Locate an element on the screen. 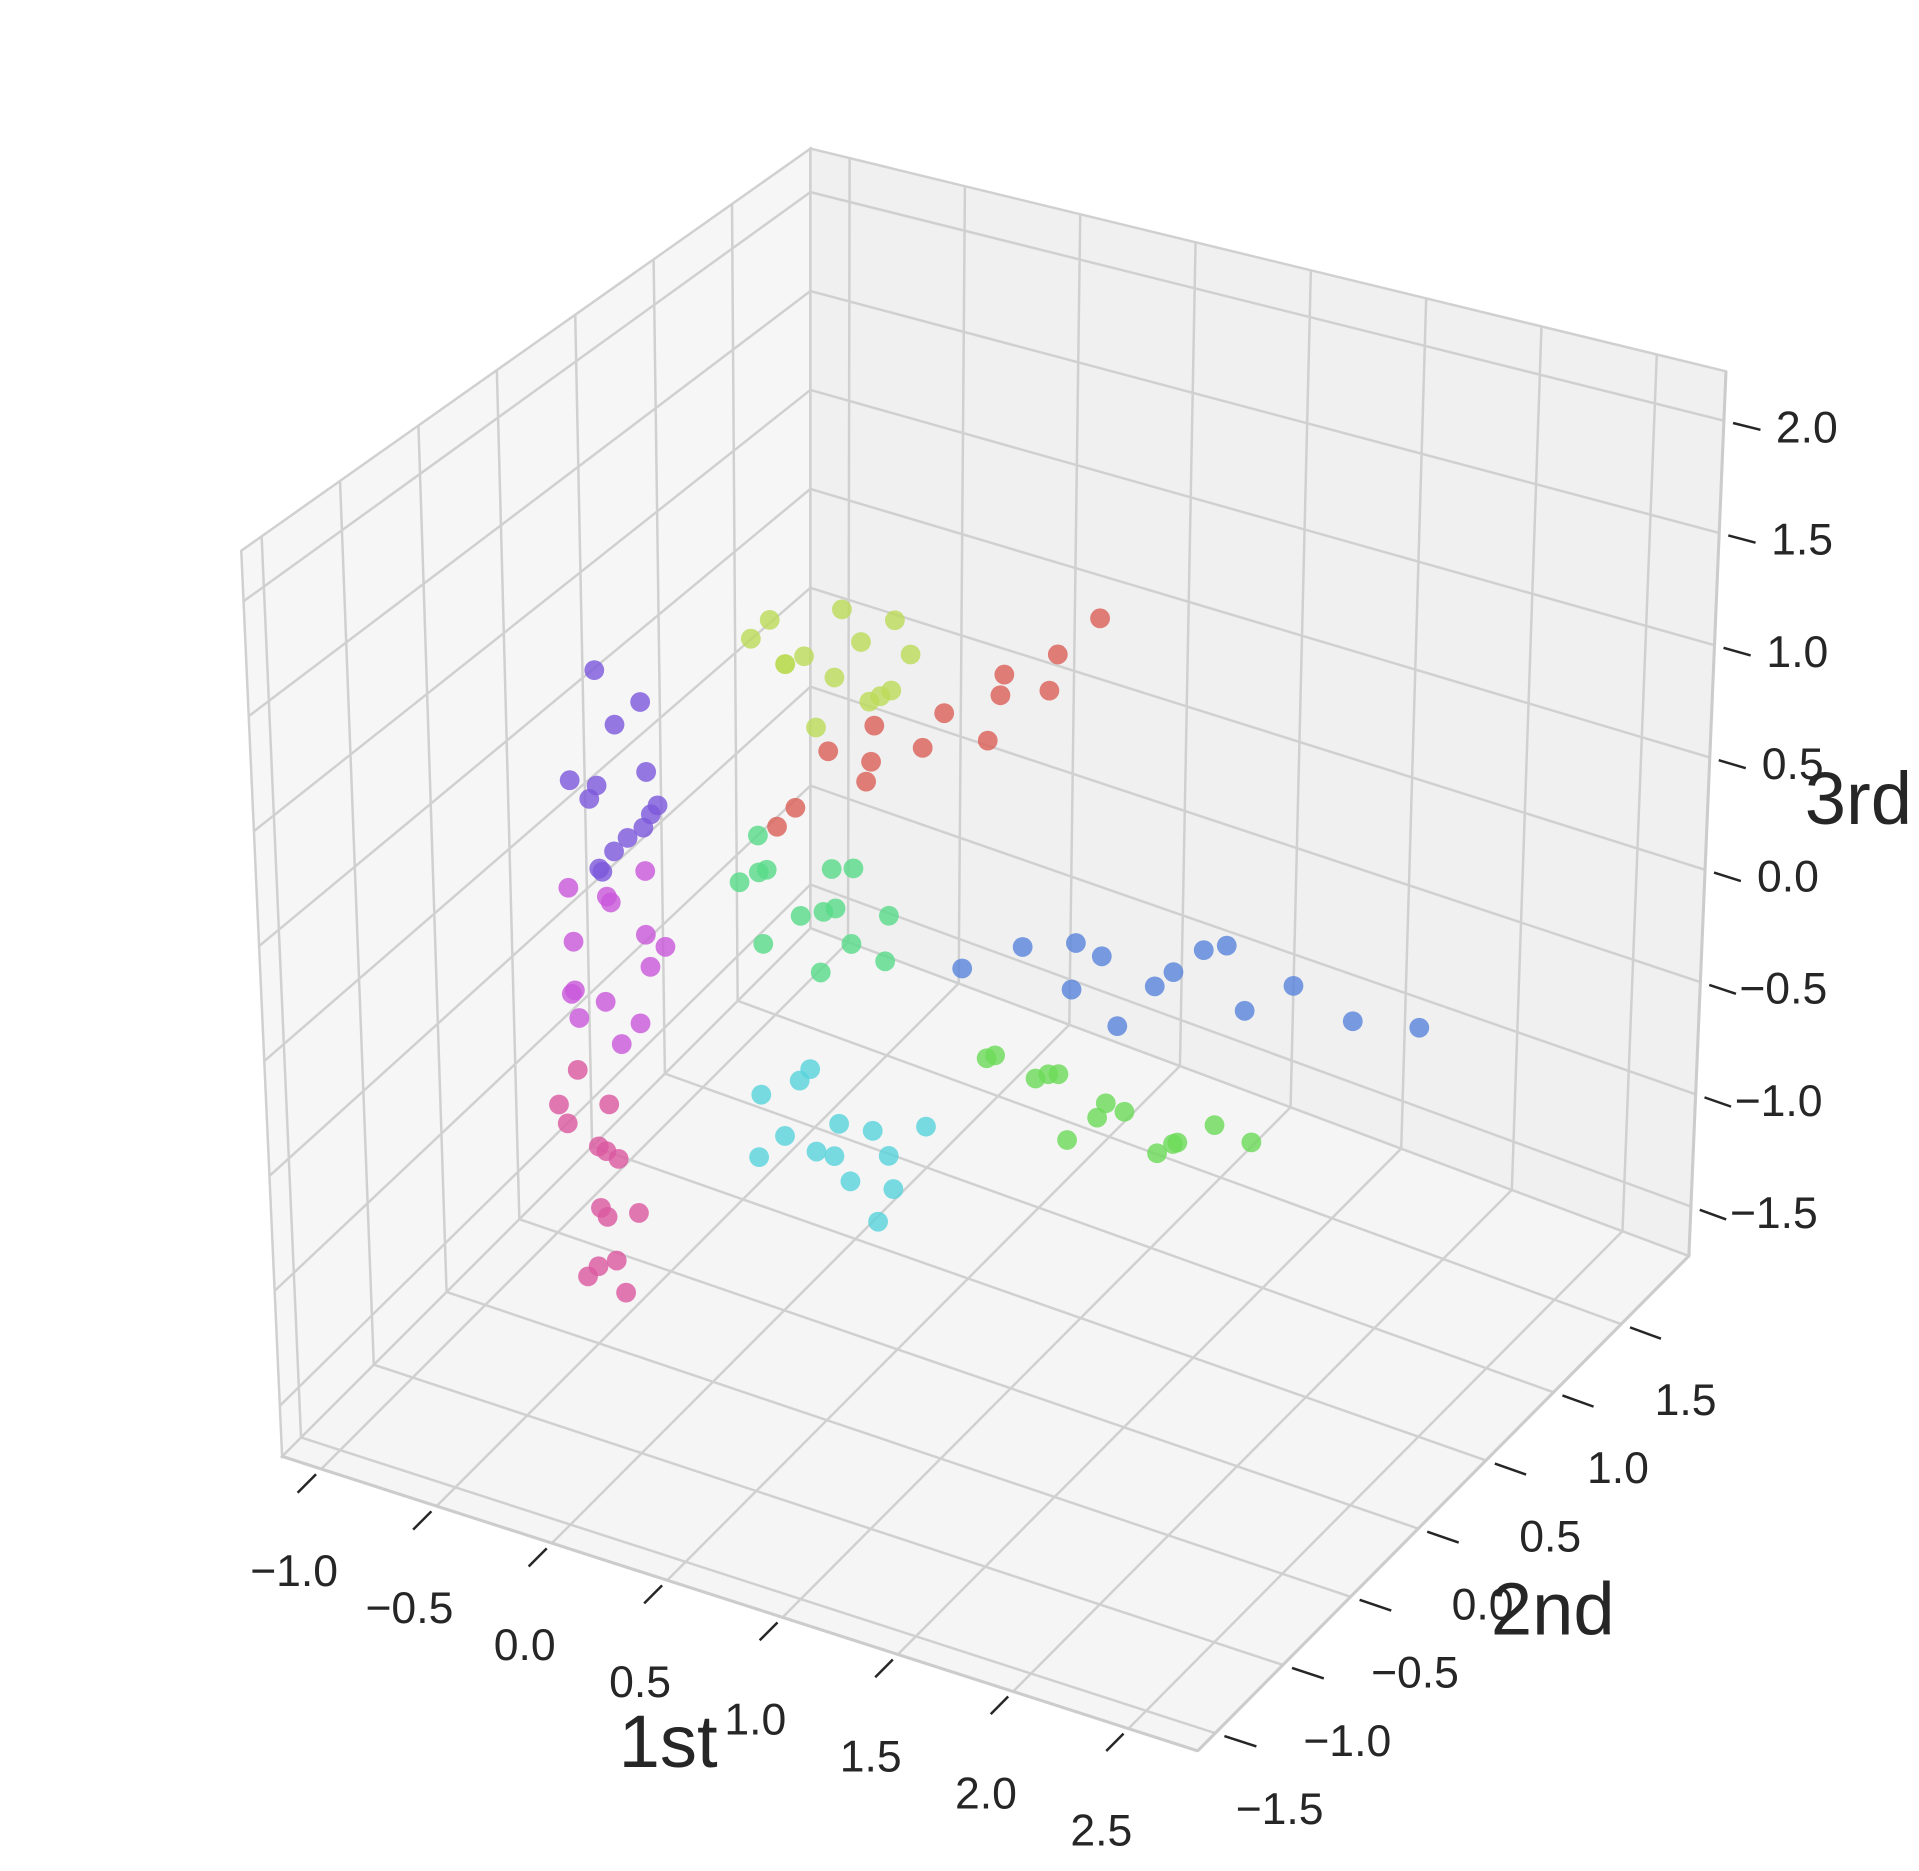  tick-label: 0.5 is located at coordinates (640, 1682).